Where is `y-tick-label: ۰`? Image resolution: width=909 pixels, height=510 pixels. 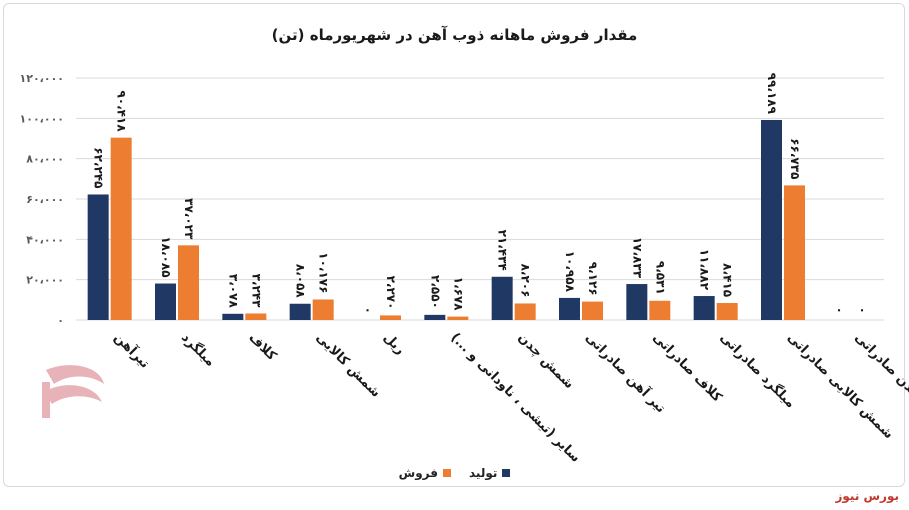
y-tick-label: ۰ is located at coordinates (60, 320).